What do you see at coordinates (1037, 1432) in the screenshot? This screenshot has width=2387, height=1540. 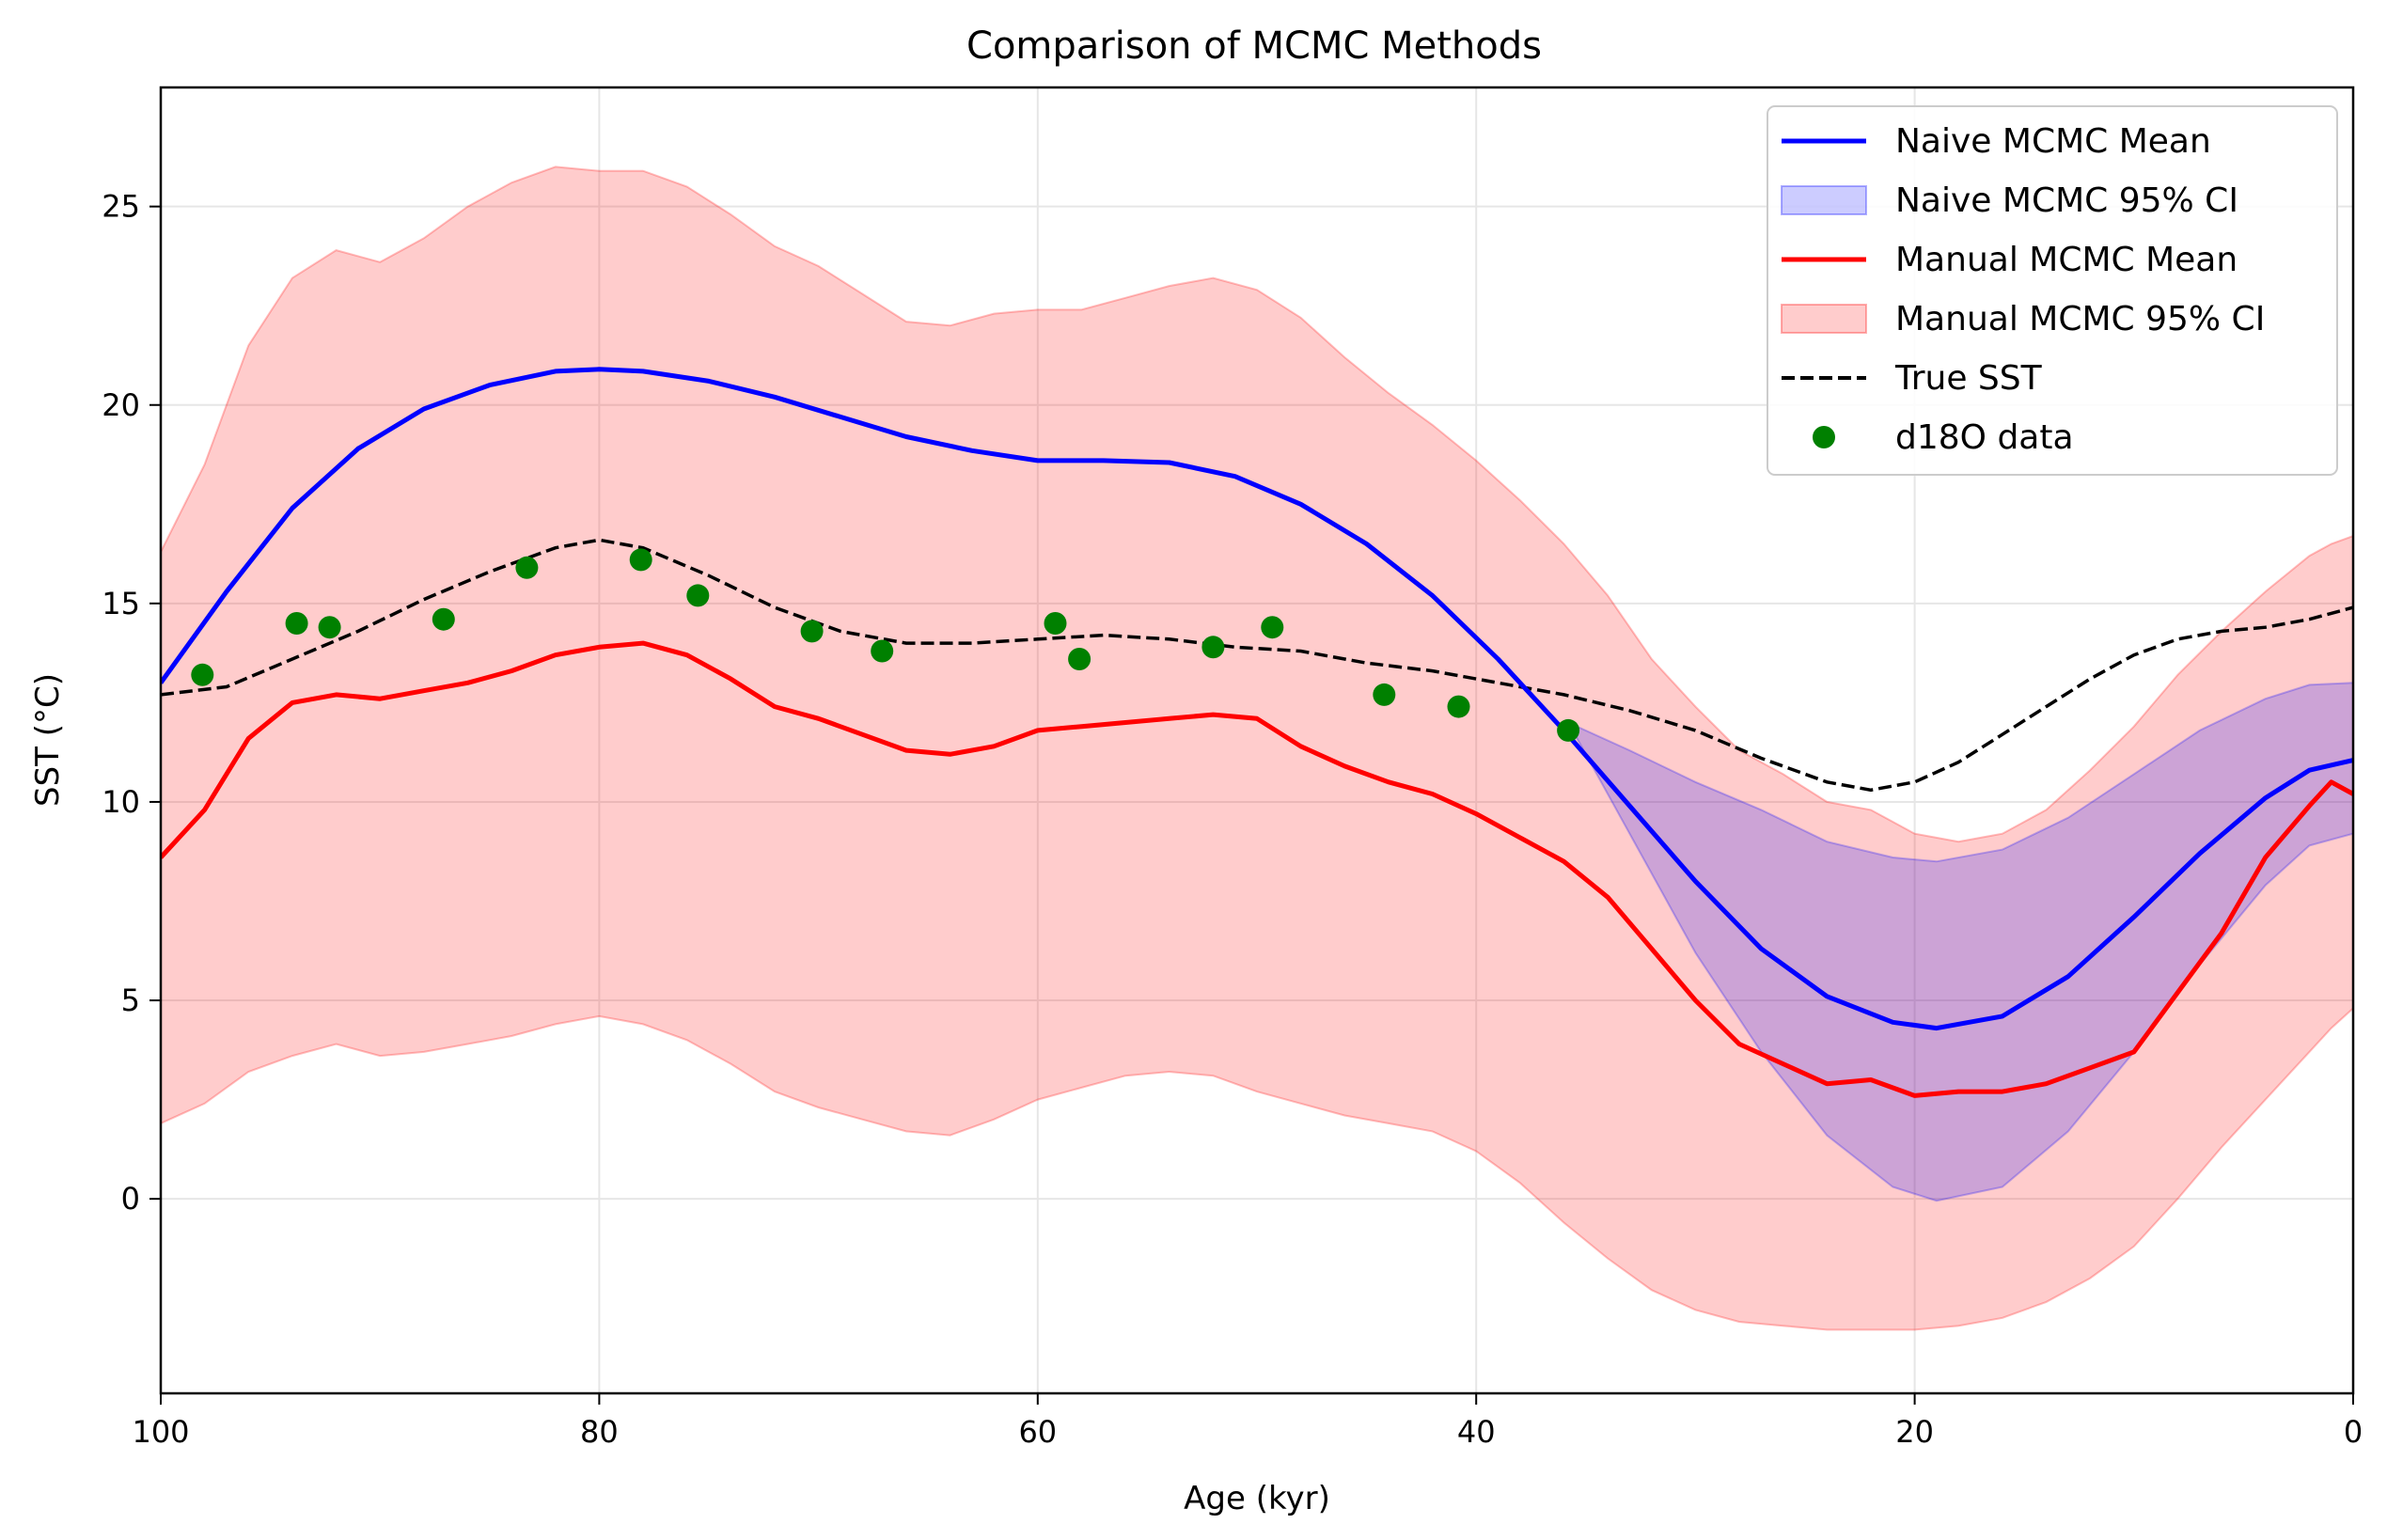 I see `x-tick-label: 60` at bounding box center [1037, 1432].